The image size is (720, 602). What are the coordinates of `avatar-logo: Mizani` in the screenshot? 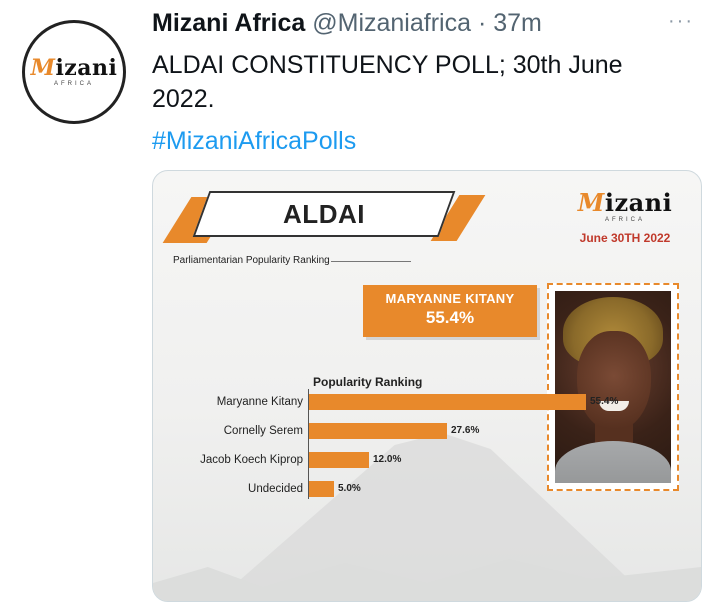 It's located at (74, 68).